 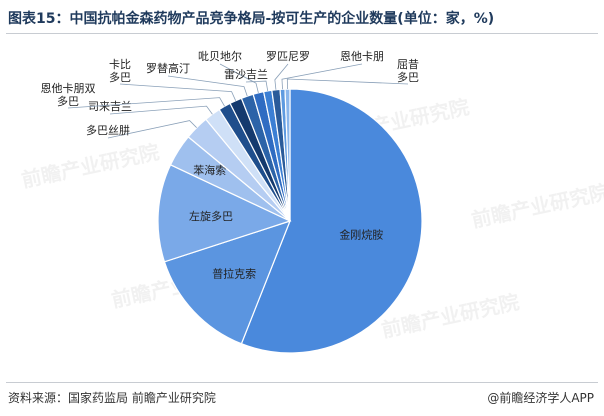 I want to click on slice-label: 左旋多巴, so click(x=211, y=216).